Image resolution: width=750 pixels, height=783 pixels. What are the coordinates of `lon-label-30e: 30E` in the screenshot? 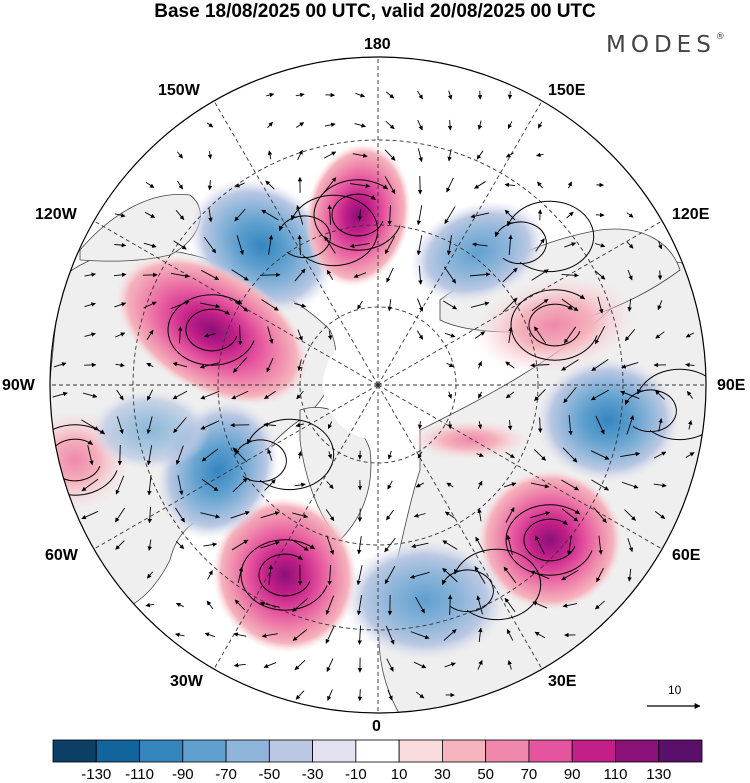 It's located at (562, 681).